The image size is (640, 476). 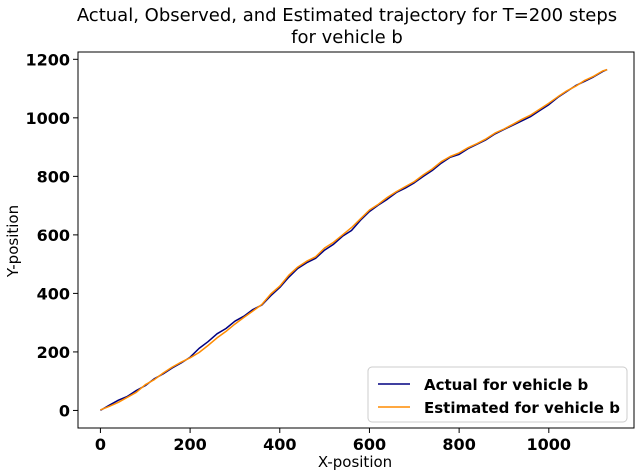 What do you see at coordinates (506, 385) in the screenshot?
I see `legend-label-actual: Actual for vehicle b` at bounding box center [506, 385].